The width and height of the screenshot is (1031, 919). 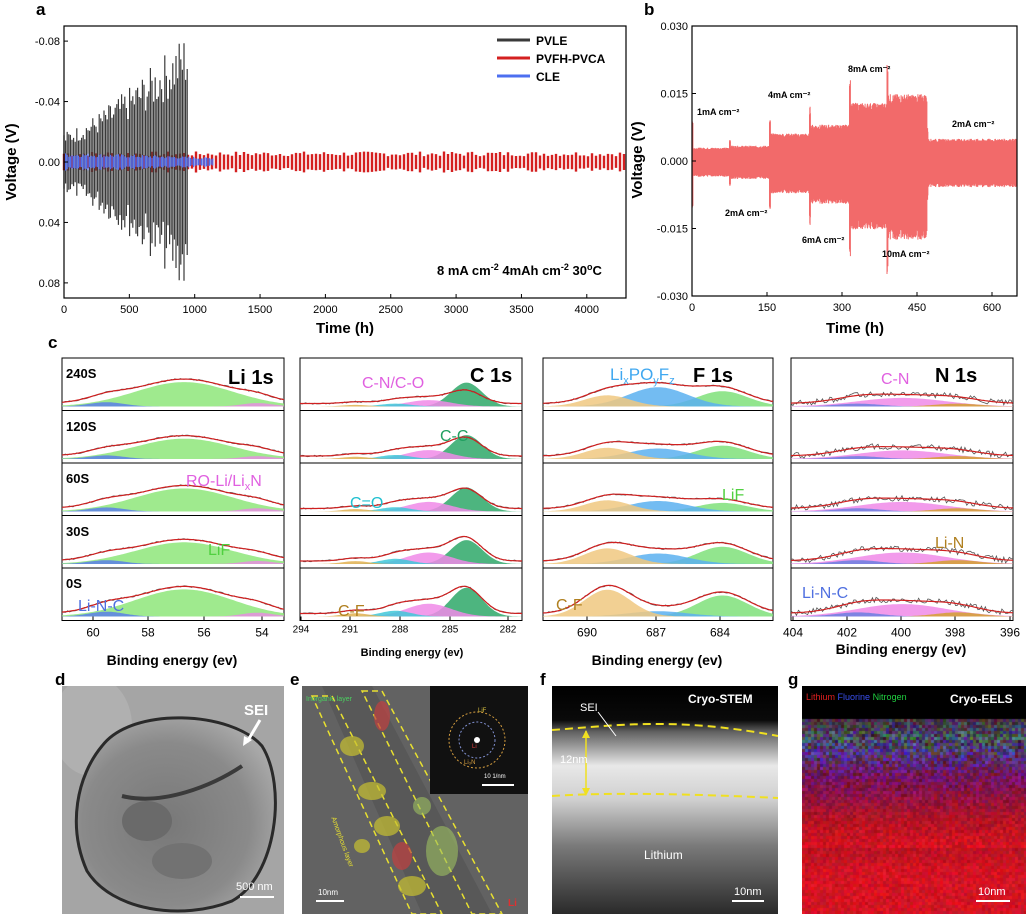 I want to click on xtick-label-a: 2500, so click(x=391, y=310).